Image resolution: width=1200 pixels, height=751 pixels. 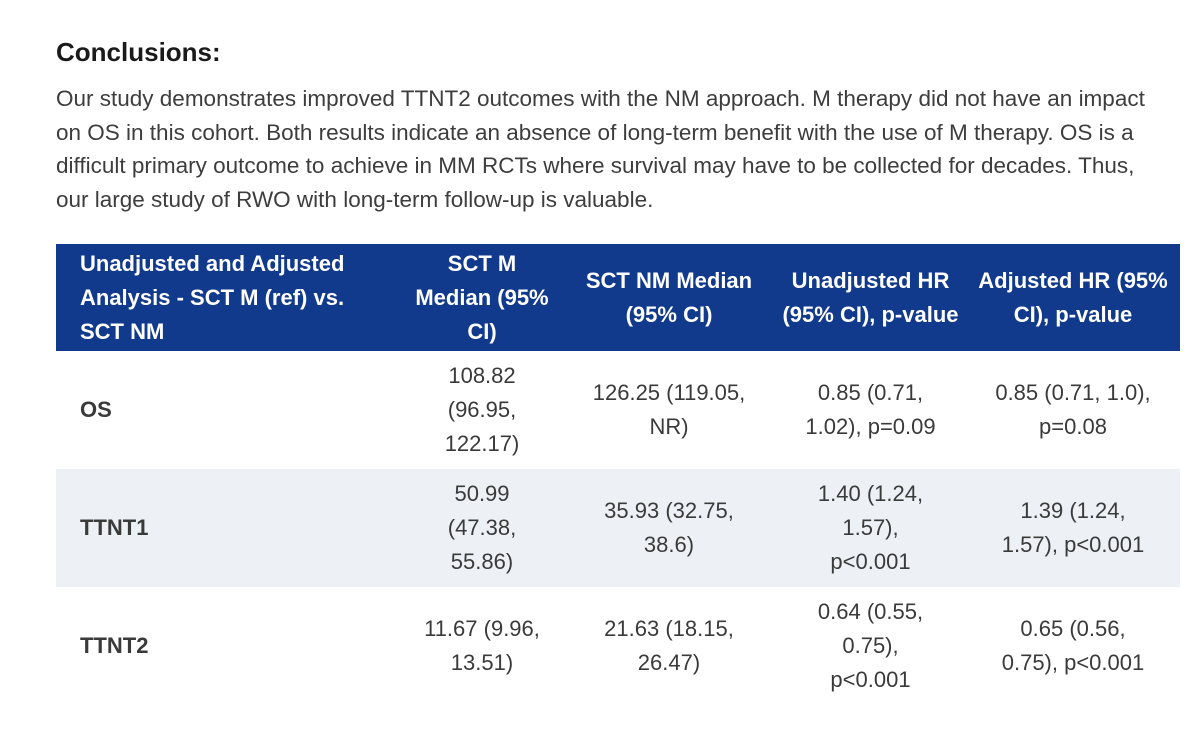 I want to click on header-sct-nm-median: SCT NM Median (95% CI), so click(x=669, y=297).